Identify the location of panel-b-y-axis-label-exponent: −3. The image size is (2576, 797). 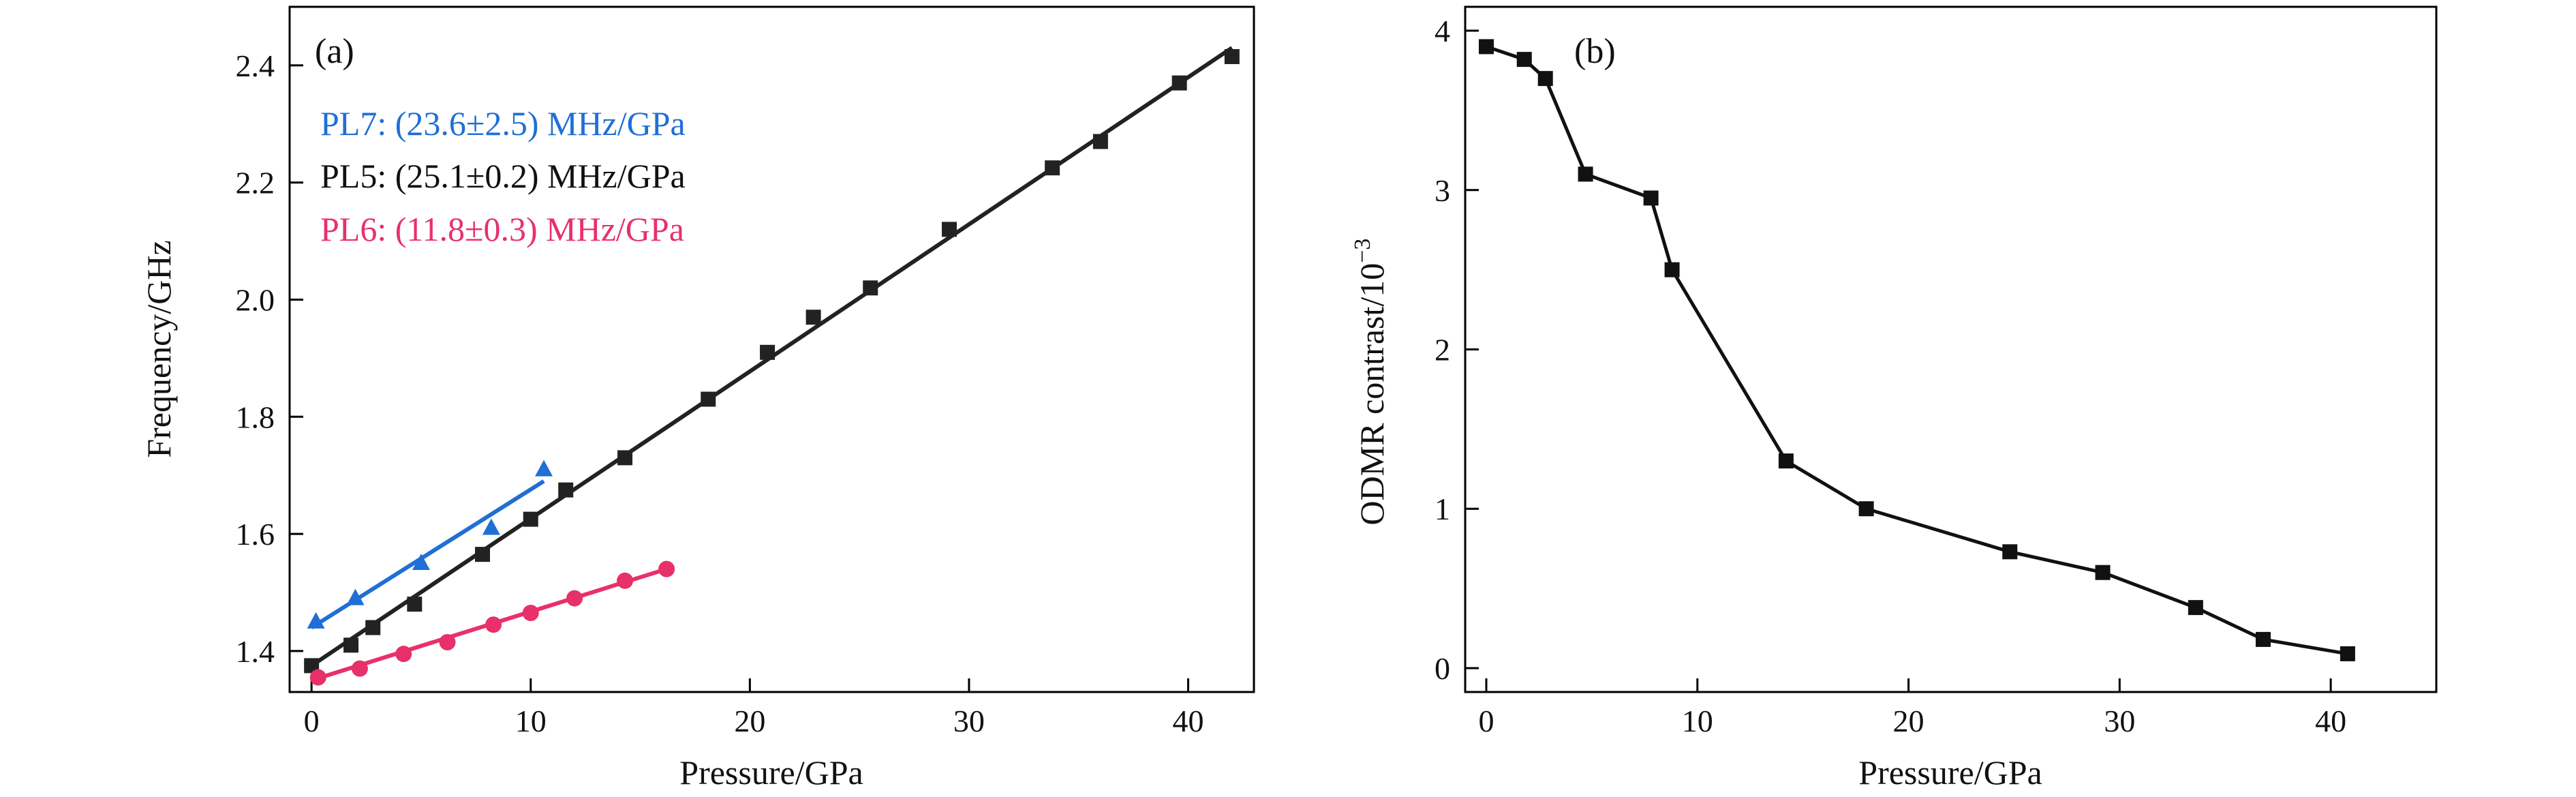
(1362, 251).